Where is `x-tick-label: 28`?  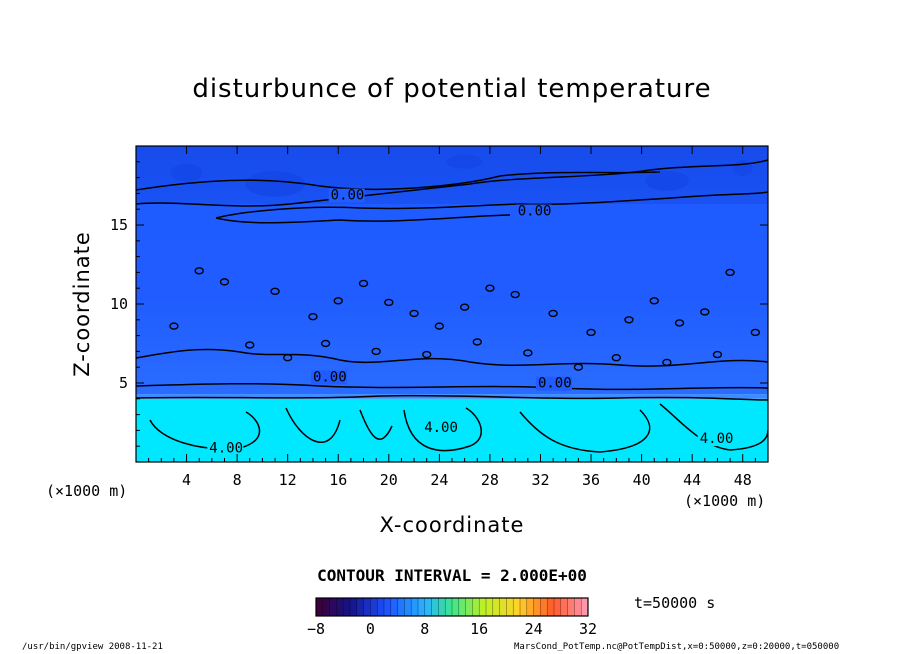 x-tick-label: 28 is located at coordinates (490, 480).